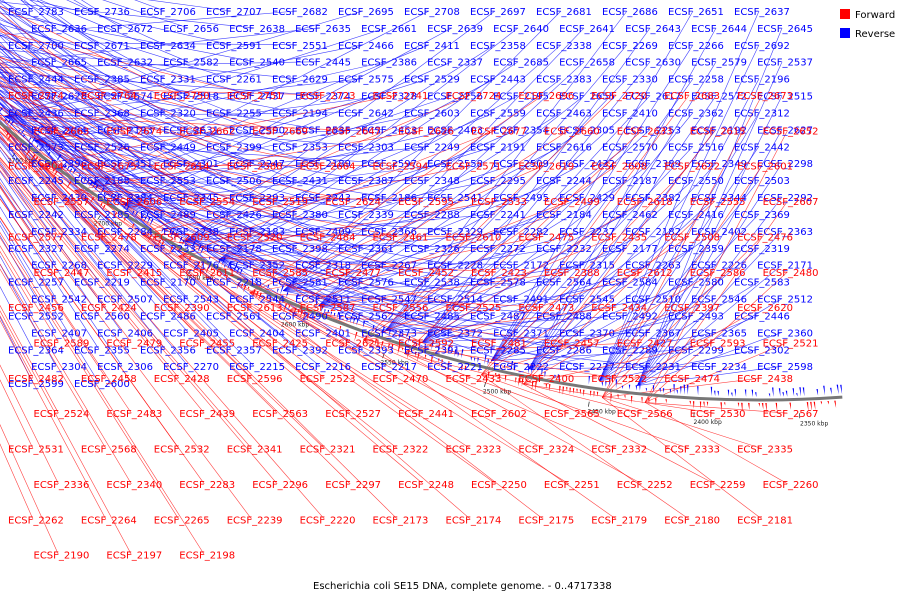  Describe the element at coordinates (426, 485) in the screenshot. I see `feature-label: ECSF_2248` at that location.